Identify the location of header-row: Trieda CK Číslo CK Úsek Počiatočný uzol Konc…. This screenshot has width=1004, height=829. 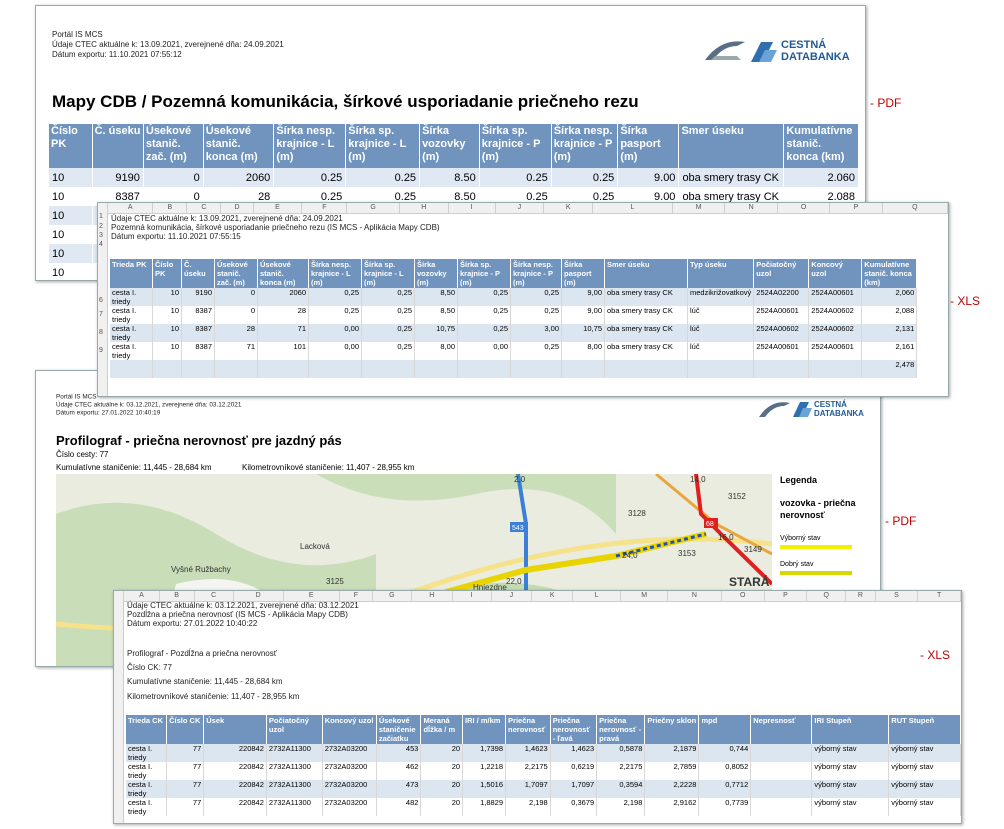
(543, 729).